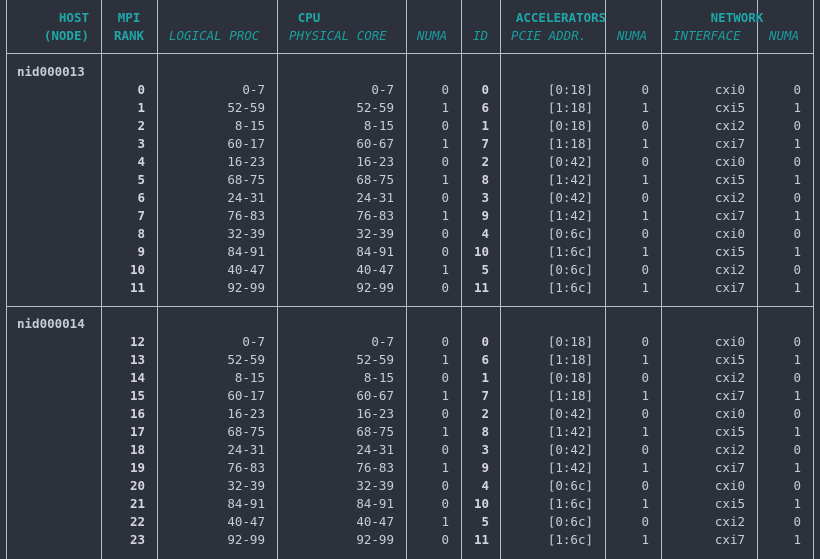  Describe the element at coordinates (570, 215) in the screenshot. I see `pcie-address-cell: [1:42]` at that location.